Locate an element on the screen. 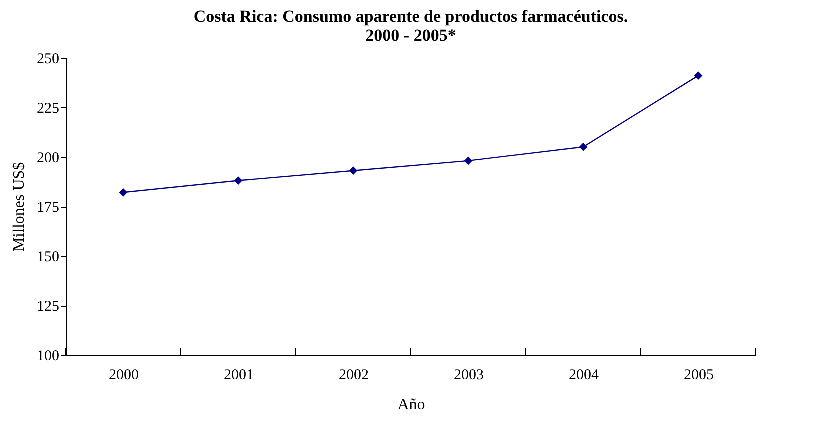 This screenshot has width=816, height=444. y-tick-label: 225 is located at coordinates (48, 109).